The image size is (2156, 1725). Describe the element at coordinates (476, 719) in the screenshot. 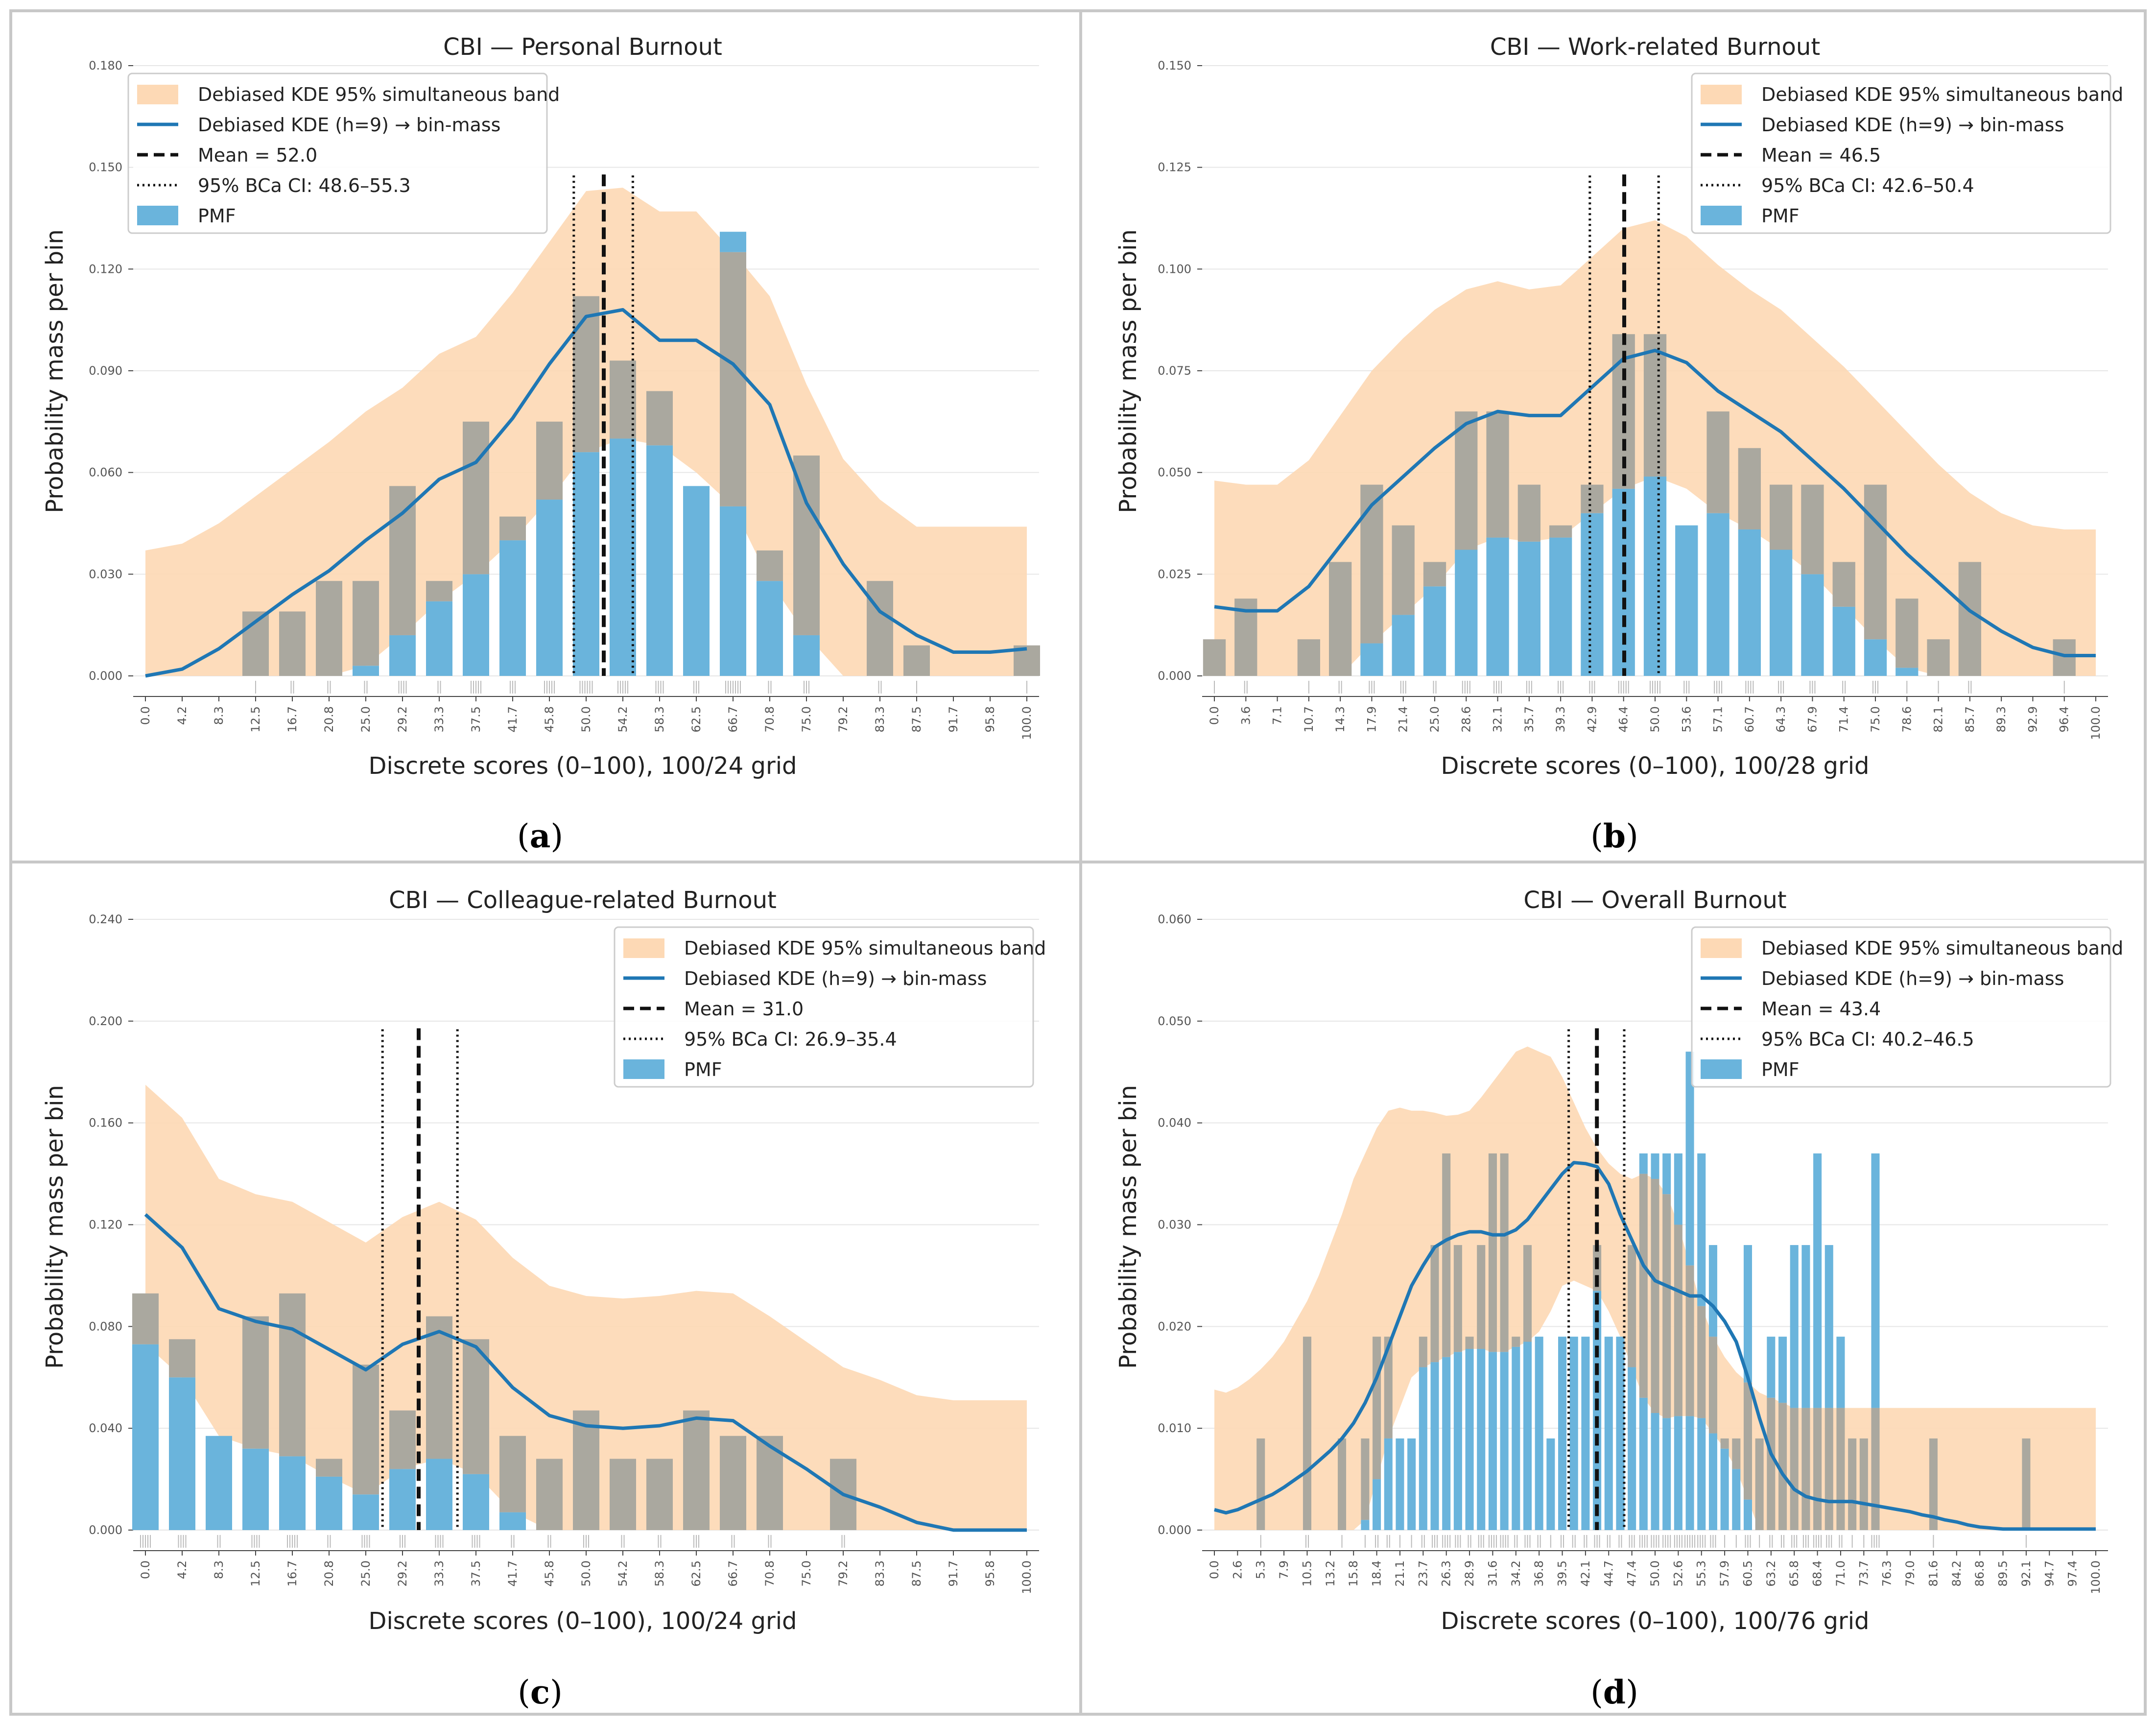

I see `x-tick-label: 37.5` at that location.